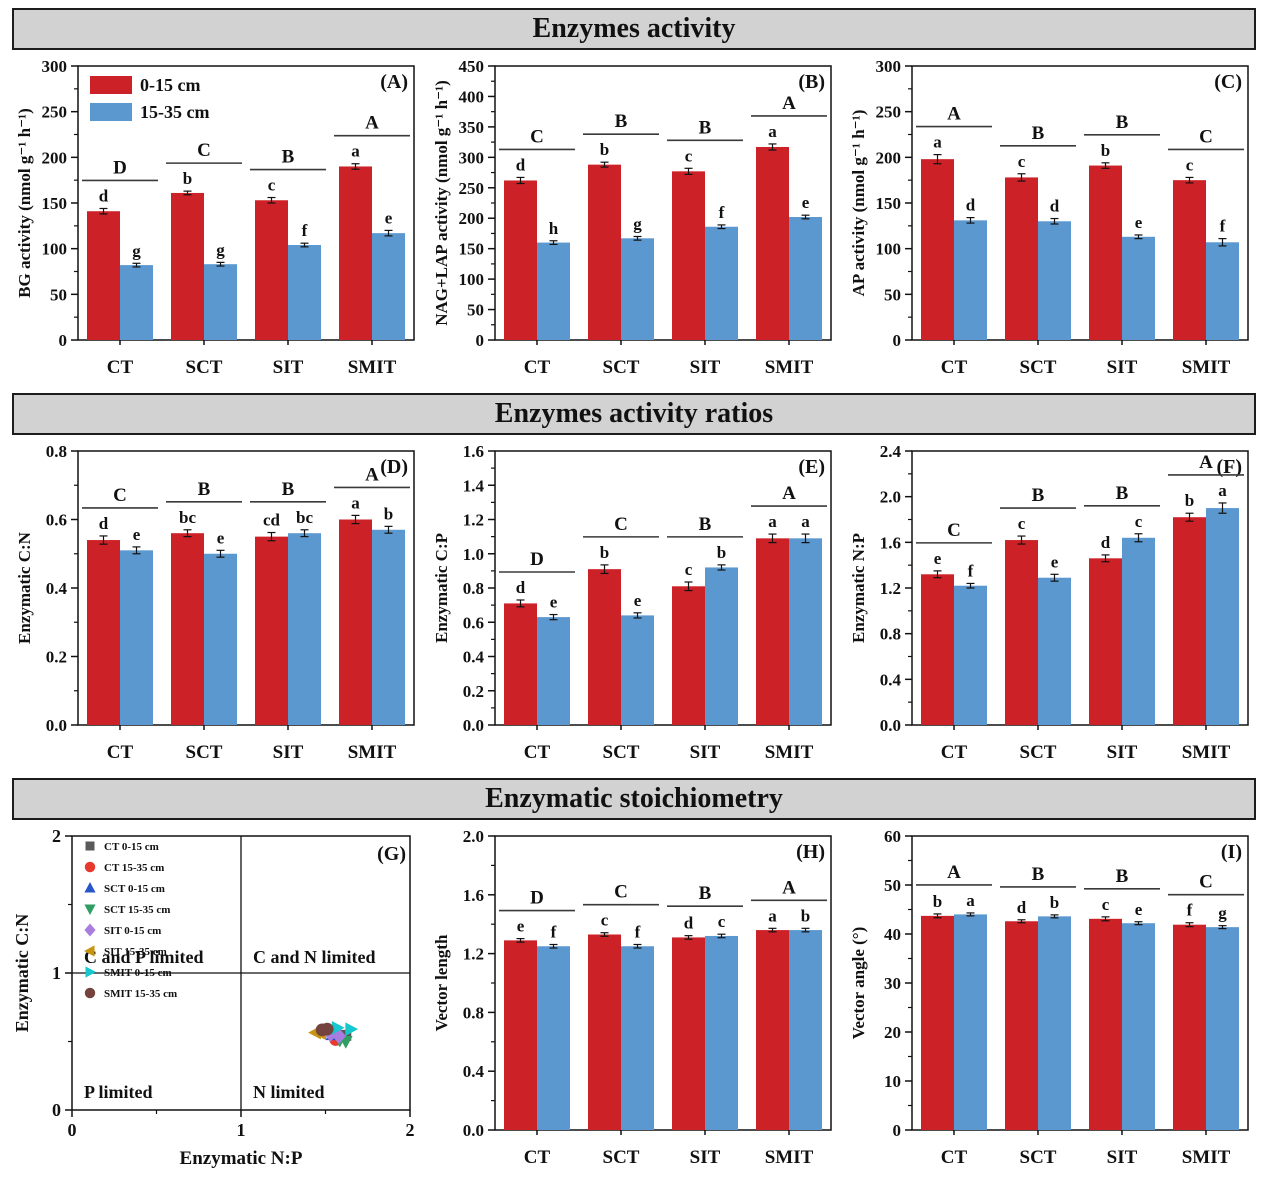 The width and height of the screenshot is (1268, 1188). I want to click on y-tick-label: 10, so click(892, 1081).